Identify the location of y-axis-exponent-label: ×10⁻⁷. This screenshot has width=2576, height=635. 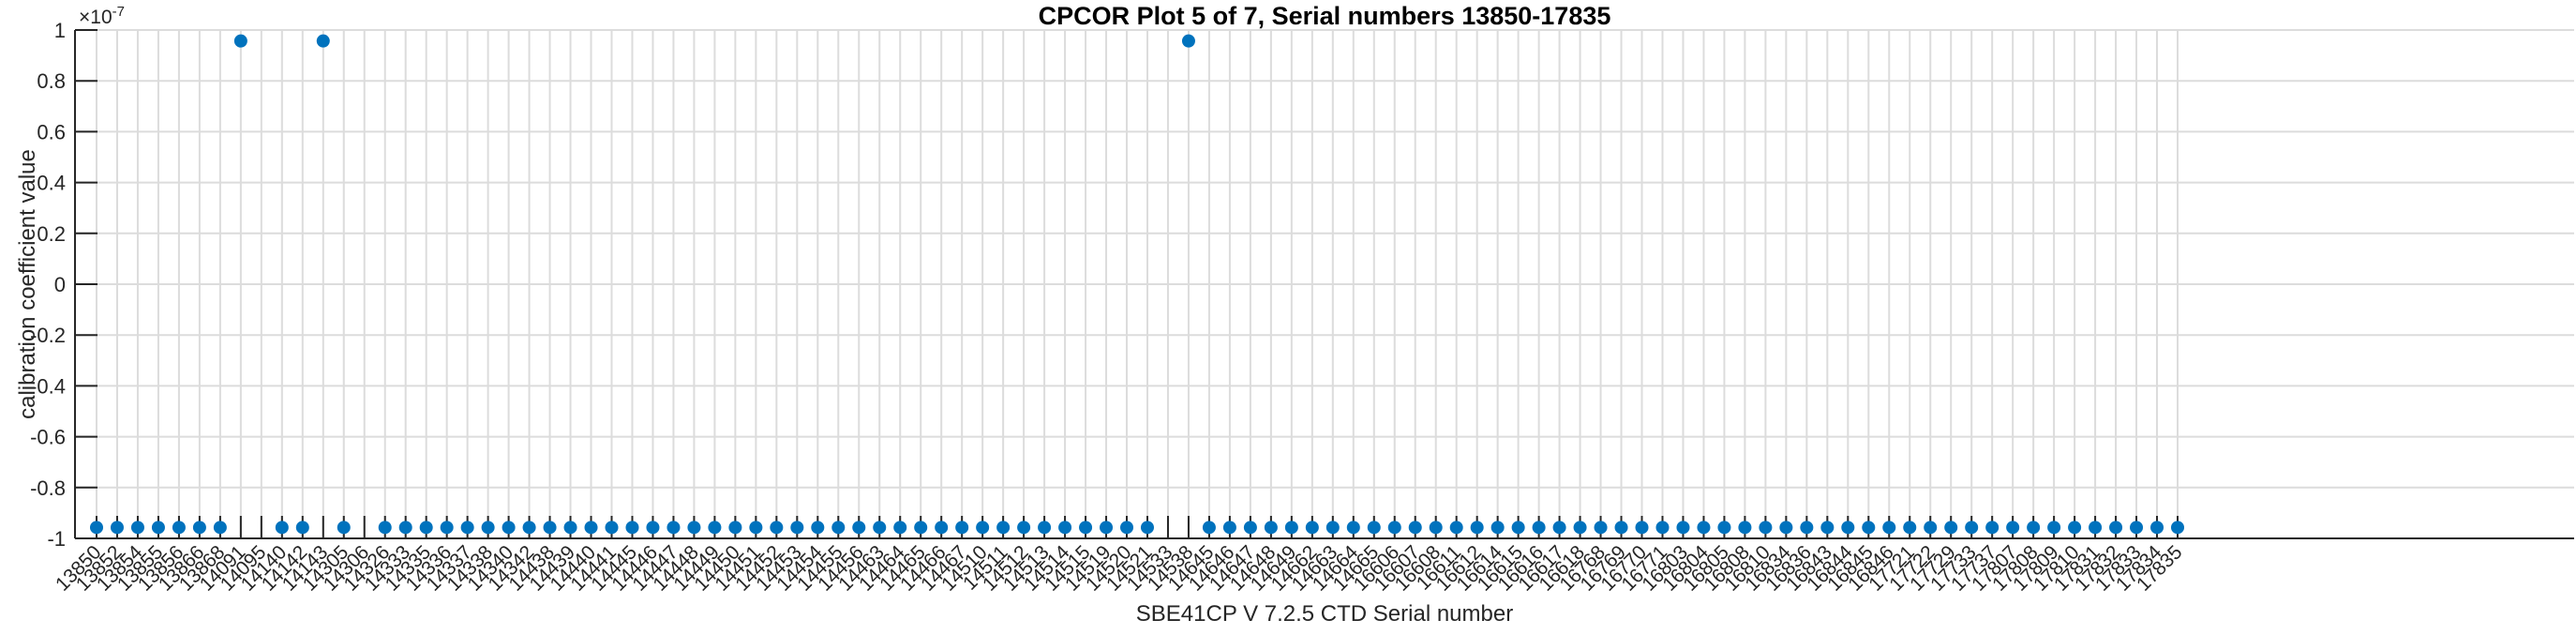
(102, 16).